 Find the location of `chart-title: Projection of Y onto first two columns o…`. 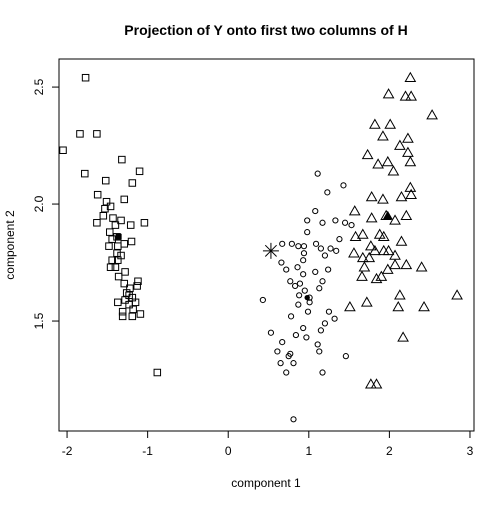

chart-title: Projection of Y onto first two columns o… is located at coordinates (265, 30).